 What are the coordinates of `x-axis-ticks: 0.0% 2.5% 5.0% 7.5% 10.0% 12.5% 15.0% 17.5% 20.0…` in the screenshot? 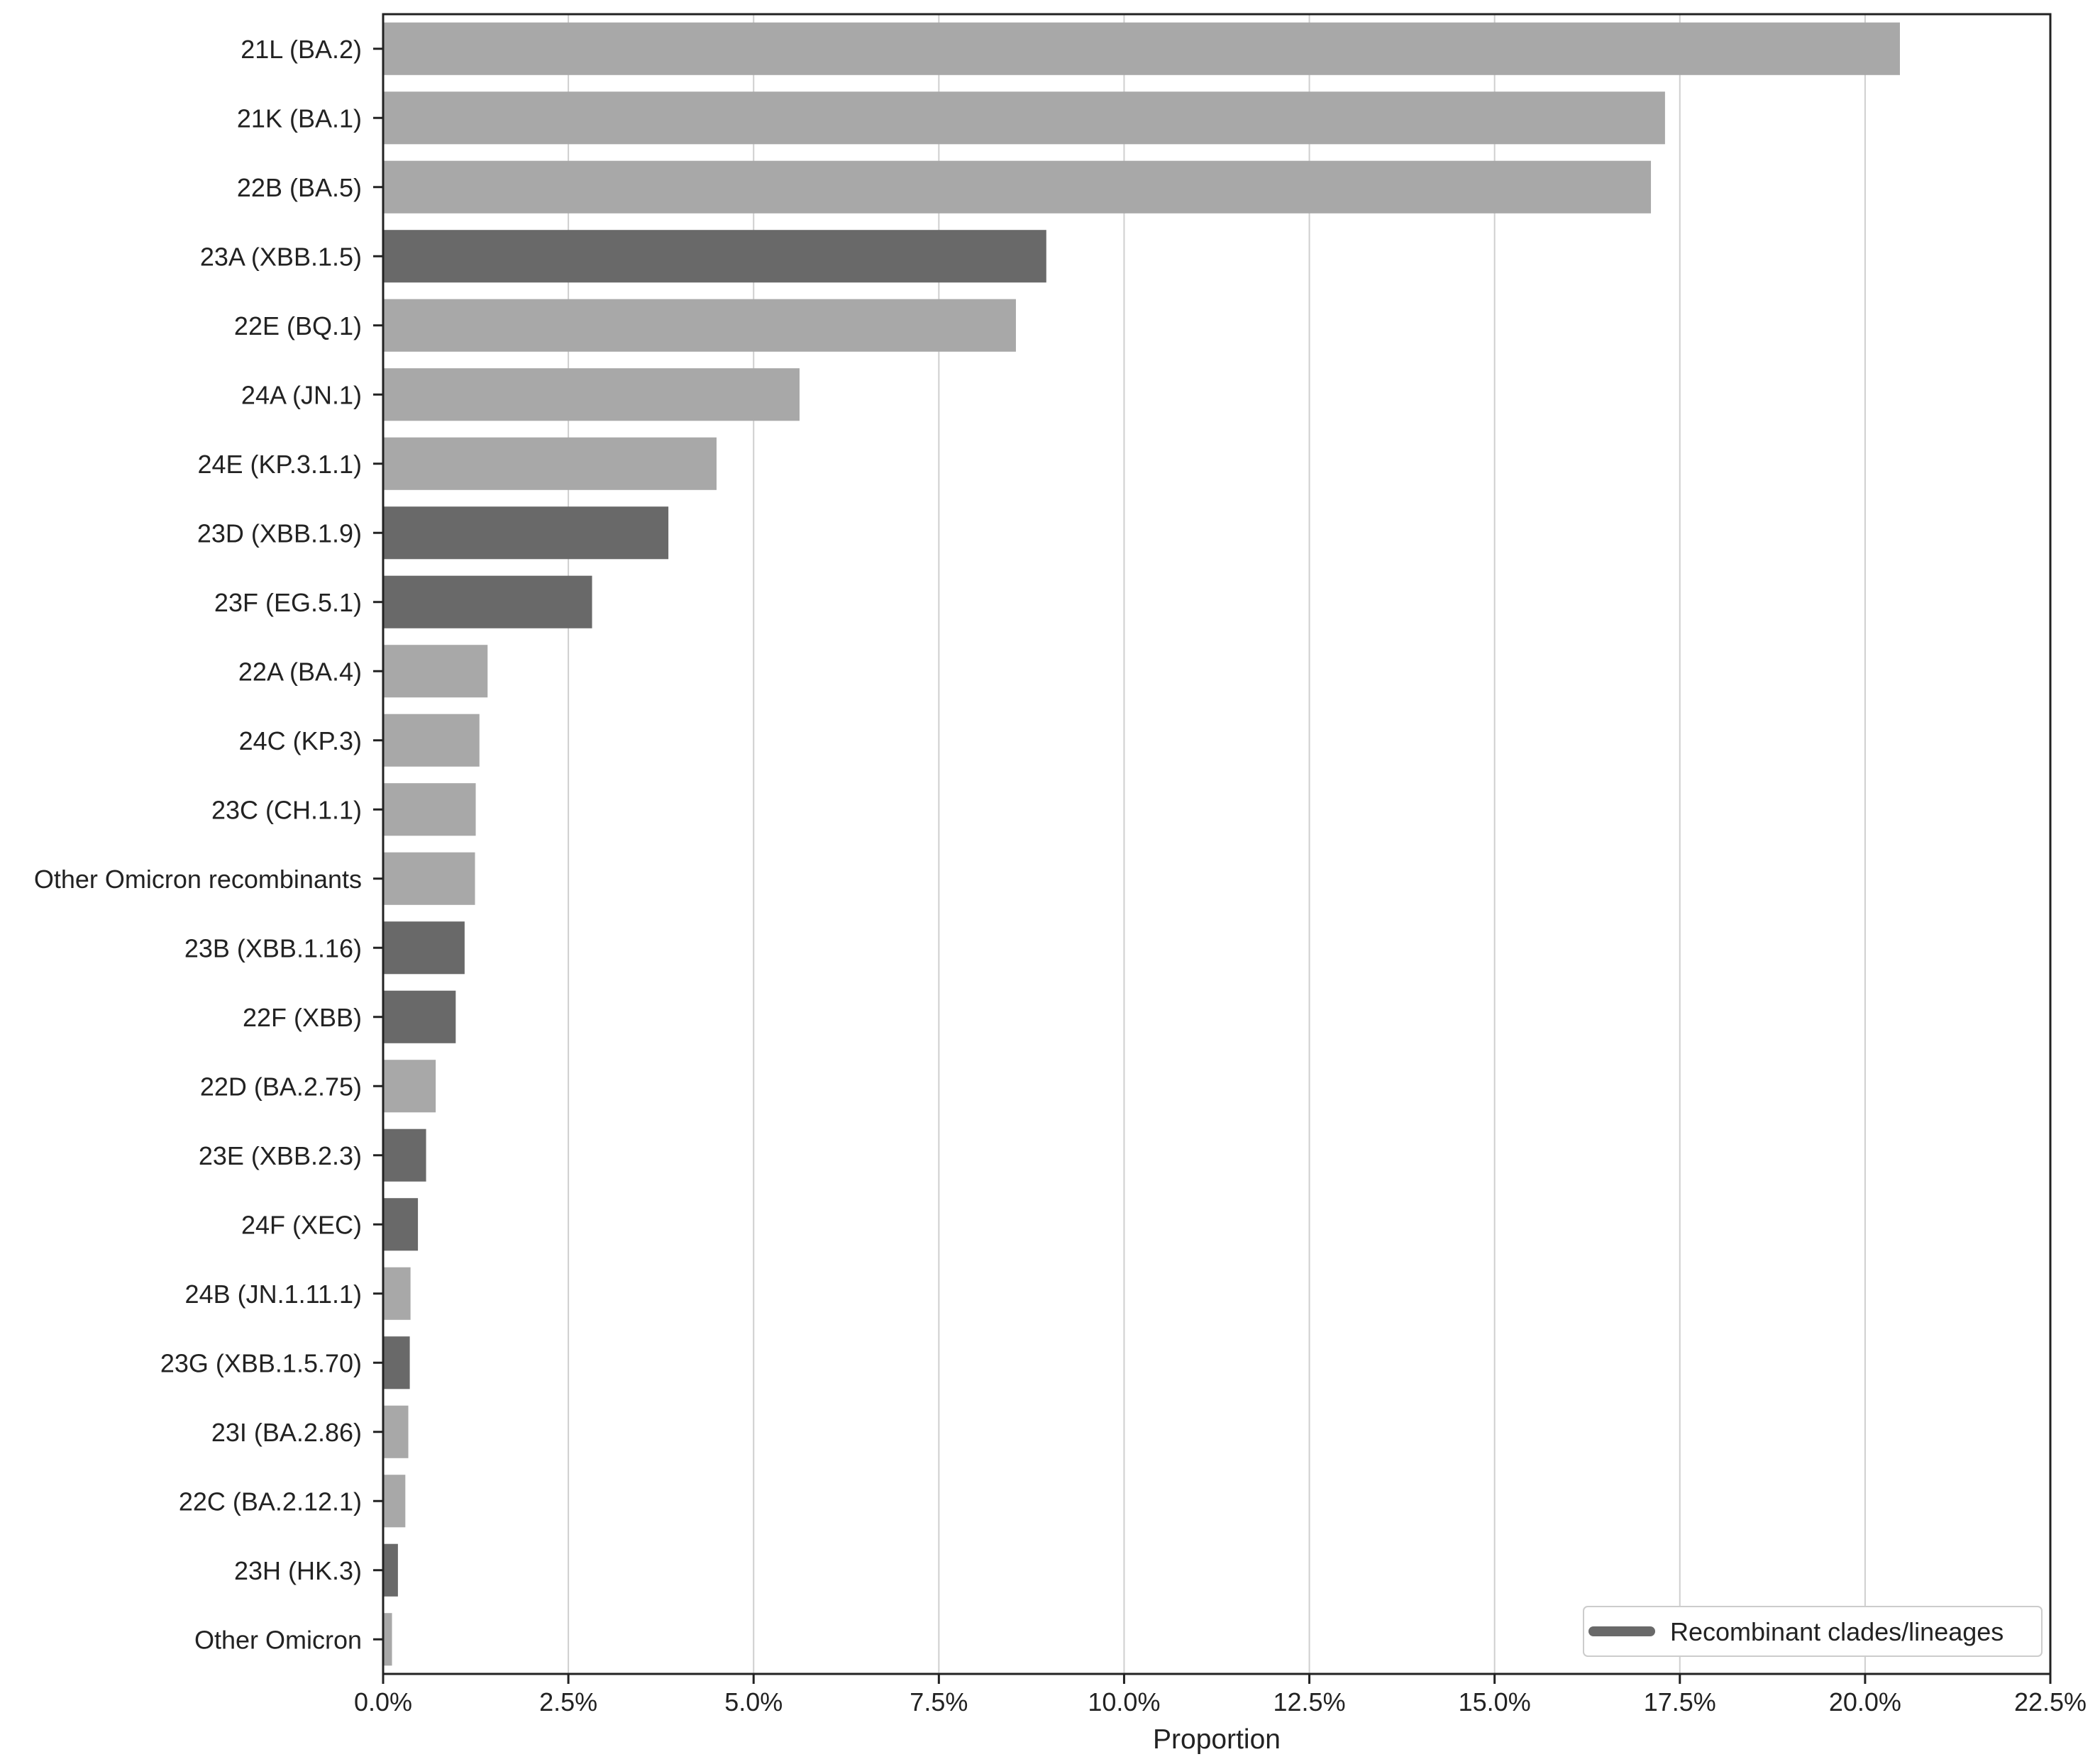 It's located at (1220, 1695).